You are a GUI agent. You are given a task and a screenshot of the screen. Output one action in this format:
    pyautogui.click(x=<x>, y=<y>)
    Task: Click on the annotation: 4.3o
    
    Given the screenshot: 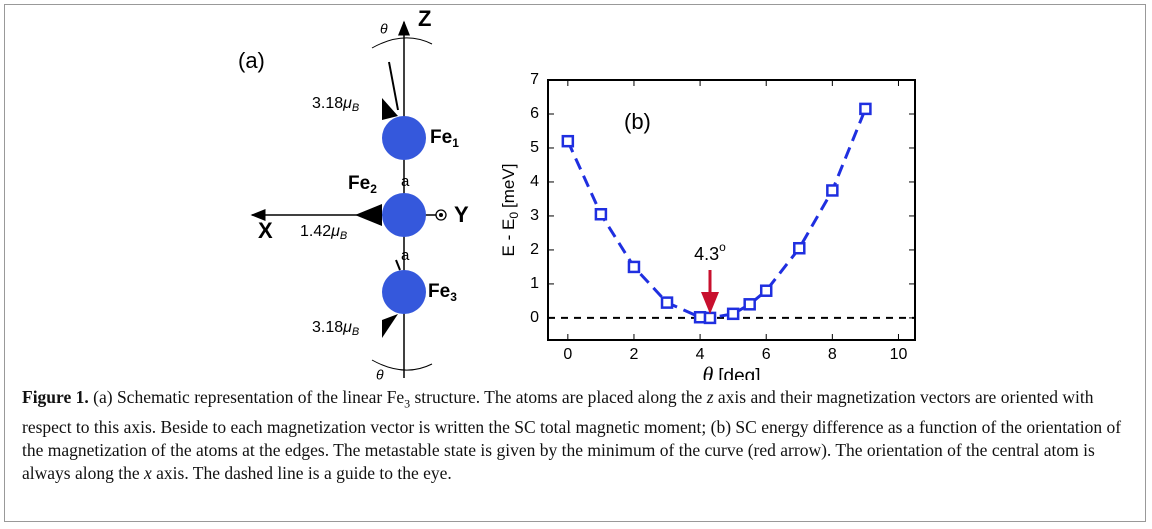 What is the action you would take?
    pyautogui.click(x=710, y=252)
    